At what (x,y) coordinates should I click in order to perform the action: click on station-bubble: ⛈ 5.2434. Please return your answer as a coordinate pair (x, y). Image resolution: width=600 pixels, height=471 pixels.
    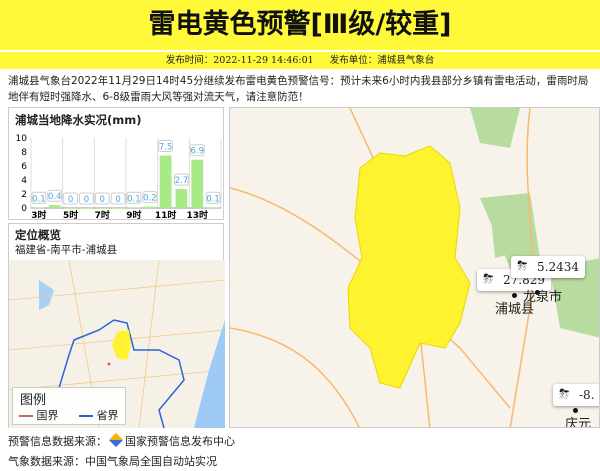
    Looking at the image, I should click on (548, 267).